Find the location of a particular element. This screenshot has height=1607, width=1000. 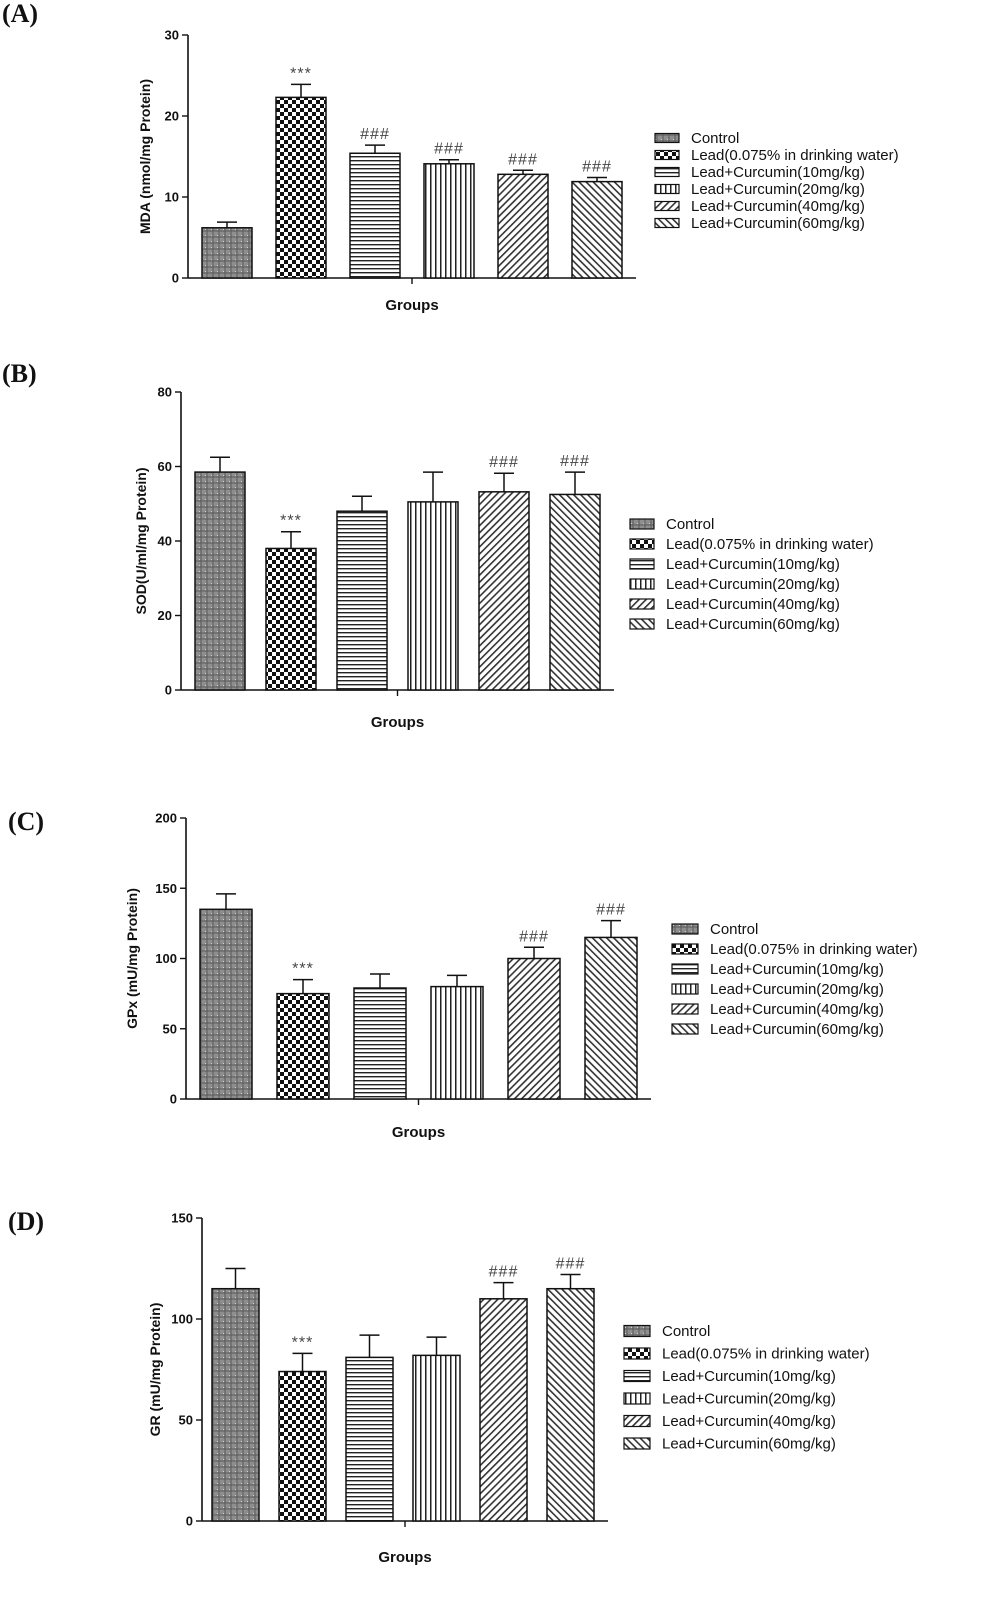

y-axis-title: GPx (mU/mg Protein) is located at coordinates (132, 958).